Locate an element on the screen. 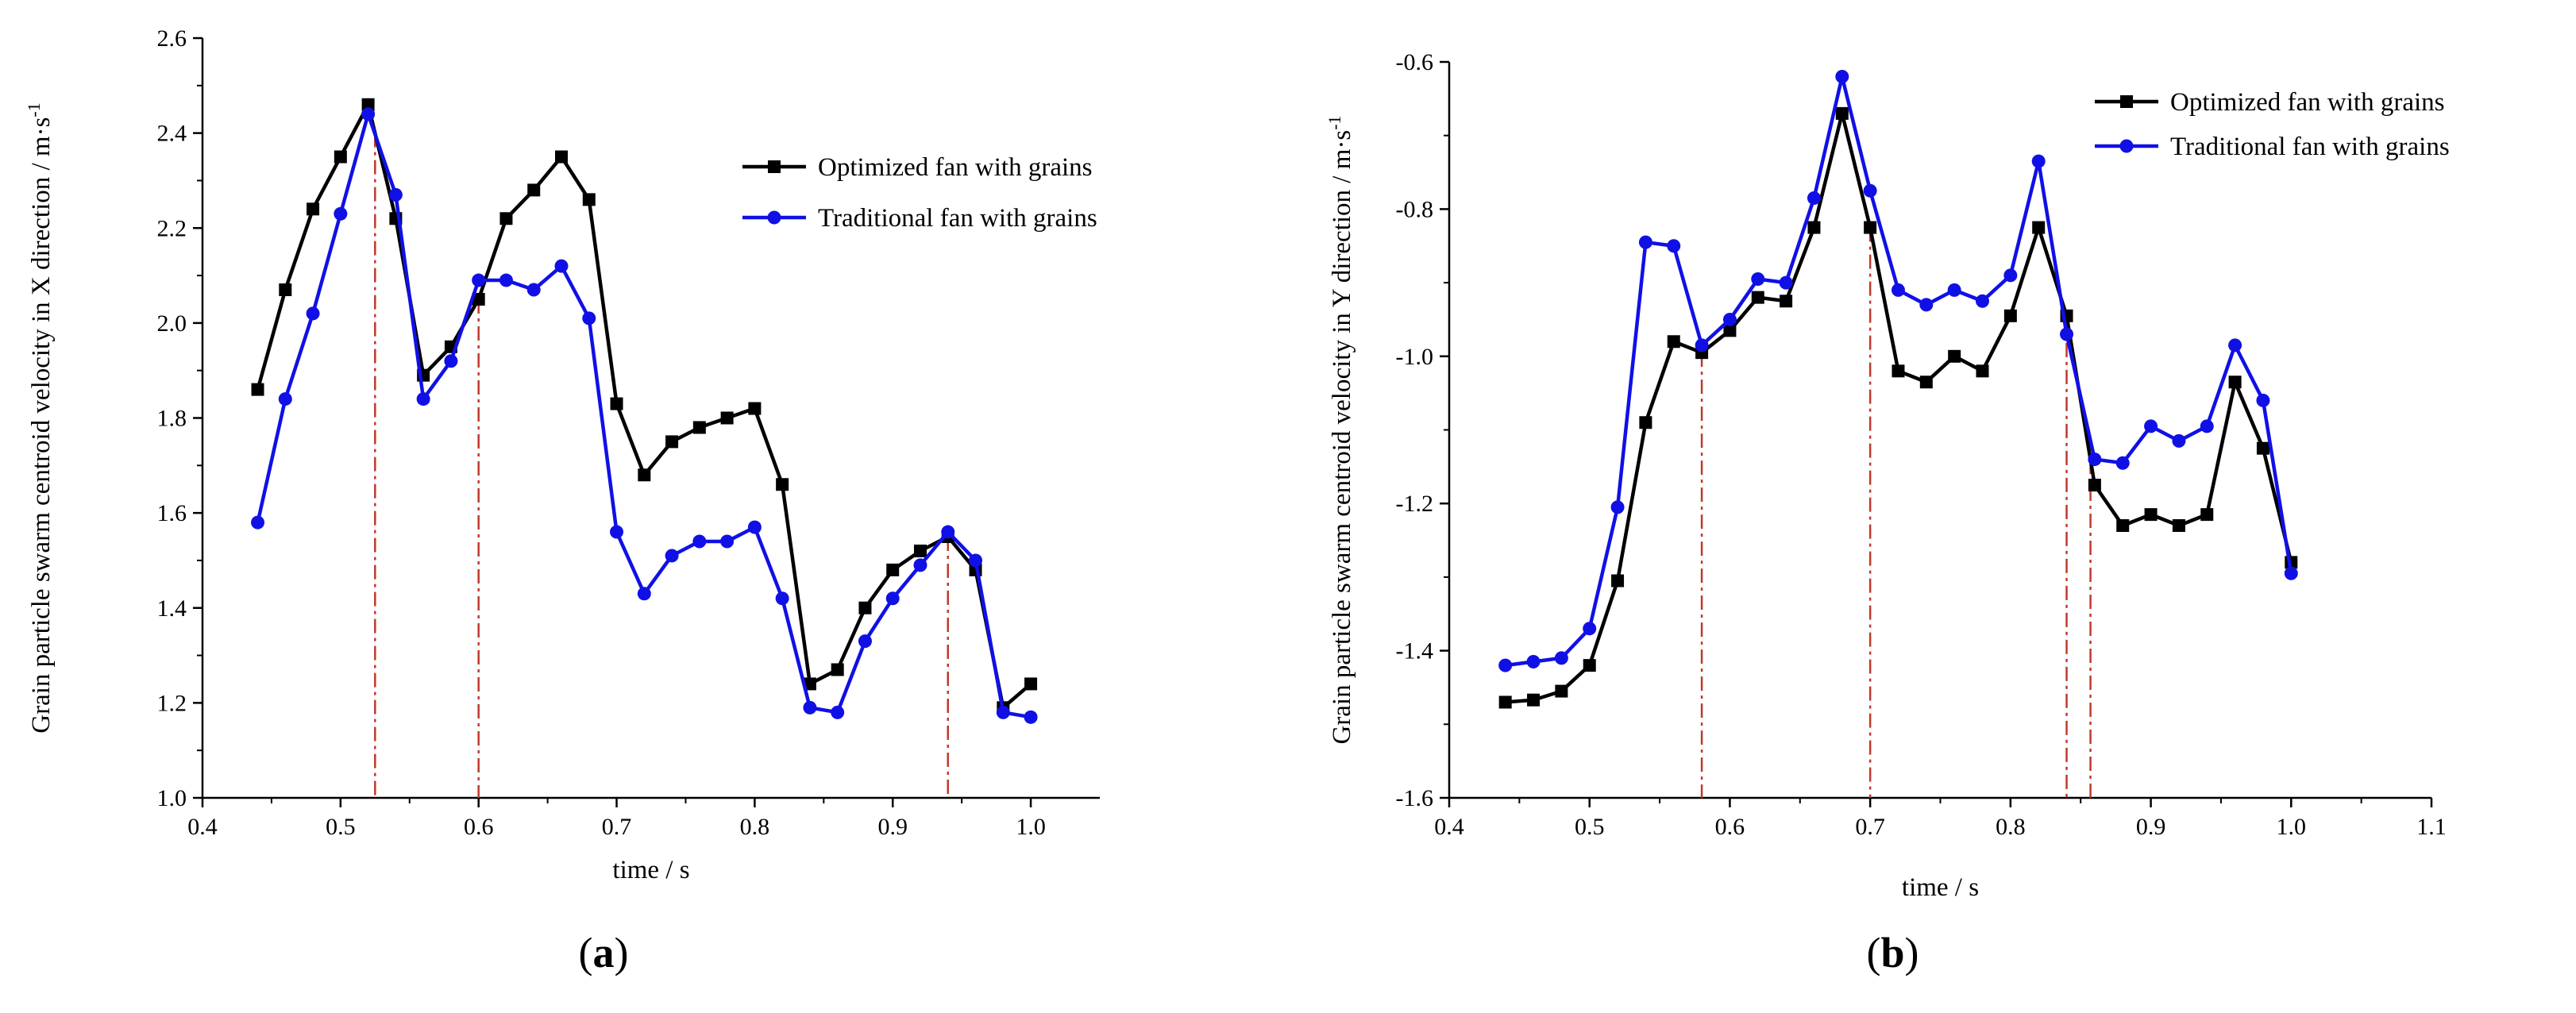 This screenshot has width=2576, height=1013. y-tick-label: -1.0 is located at coordinates (1415, 357).